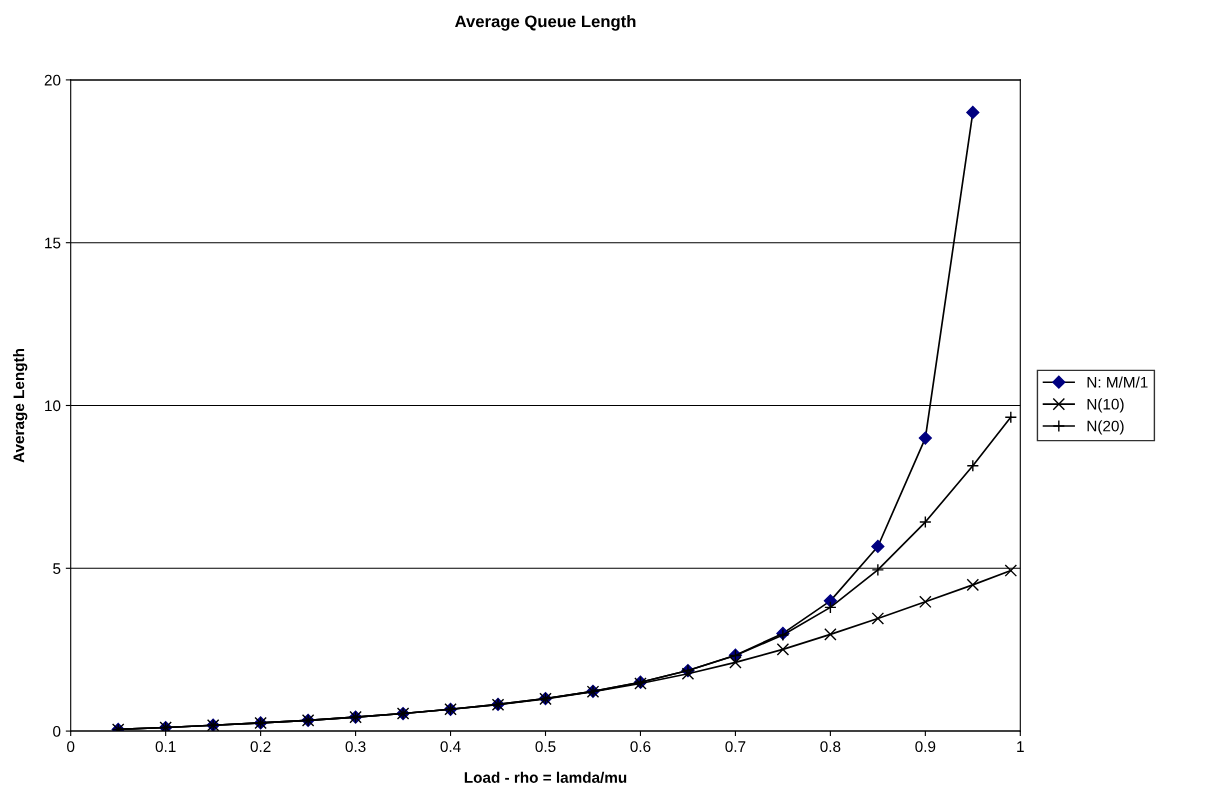 The width and height of the screenshot is (1219, 799). I want to click on legend-label: N: M/M/1, so click(1117, 382).